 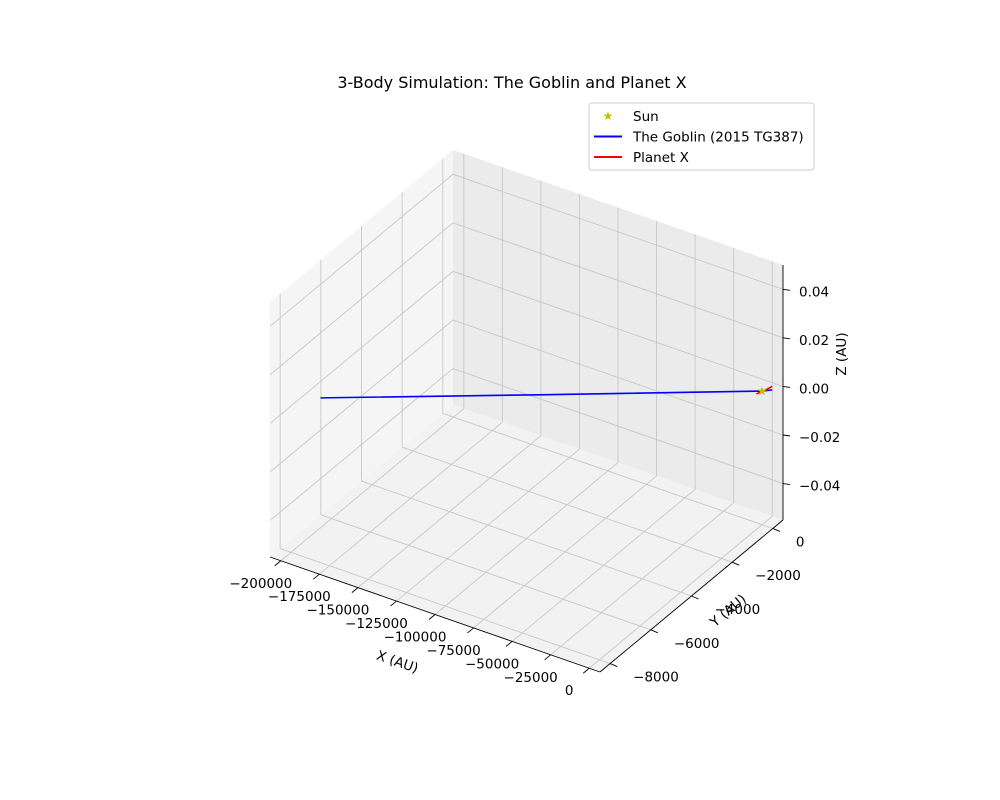 I want to click on x-tick-label: −200000, so click(x=260, y=584).